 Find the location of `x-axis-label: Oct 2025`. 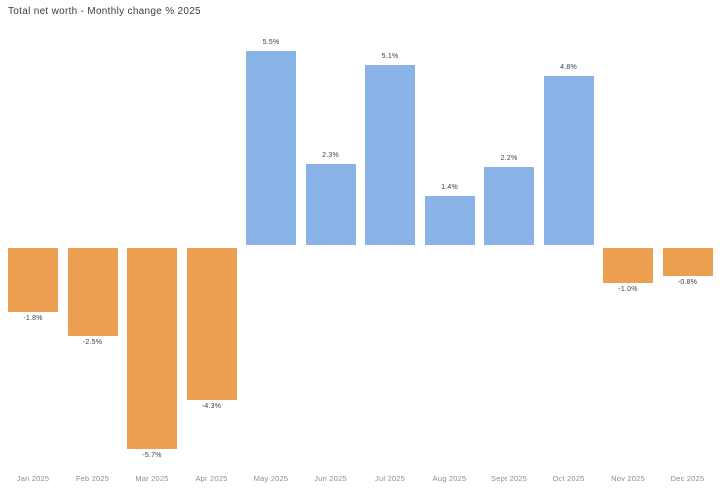

x-axis-label: Oct 2025 is located at coordinates (568, 478).